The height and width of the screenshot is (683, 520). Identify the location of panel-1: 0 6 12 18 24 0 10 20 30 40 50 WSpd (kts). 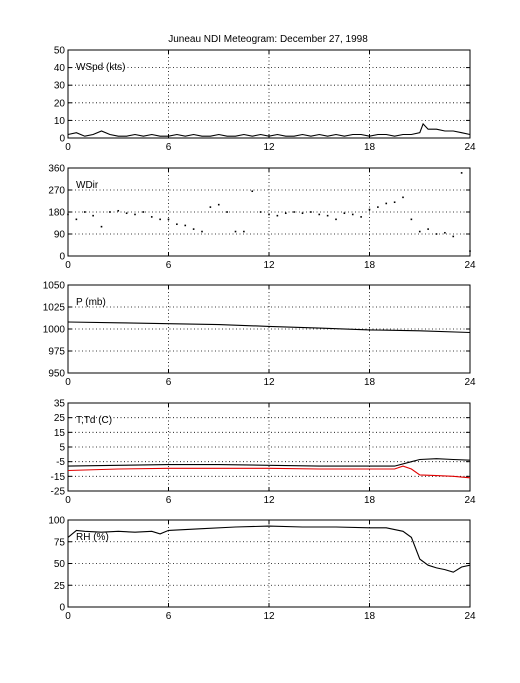
(265, 100).